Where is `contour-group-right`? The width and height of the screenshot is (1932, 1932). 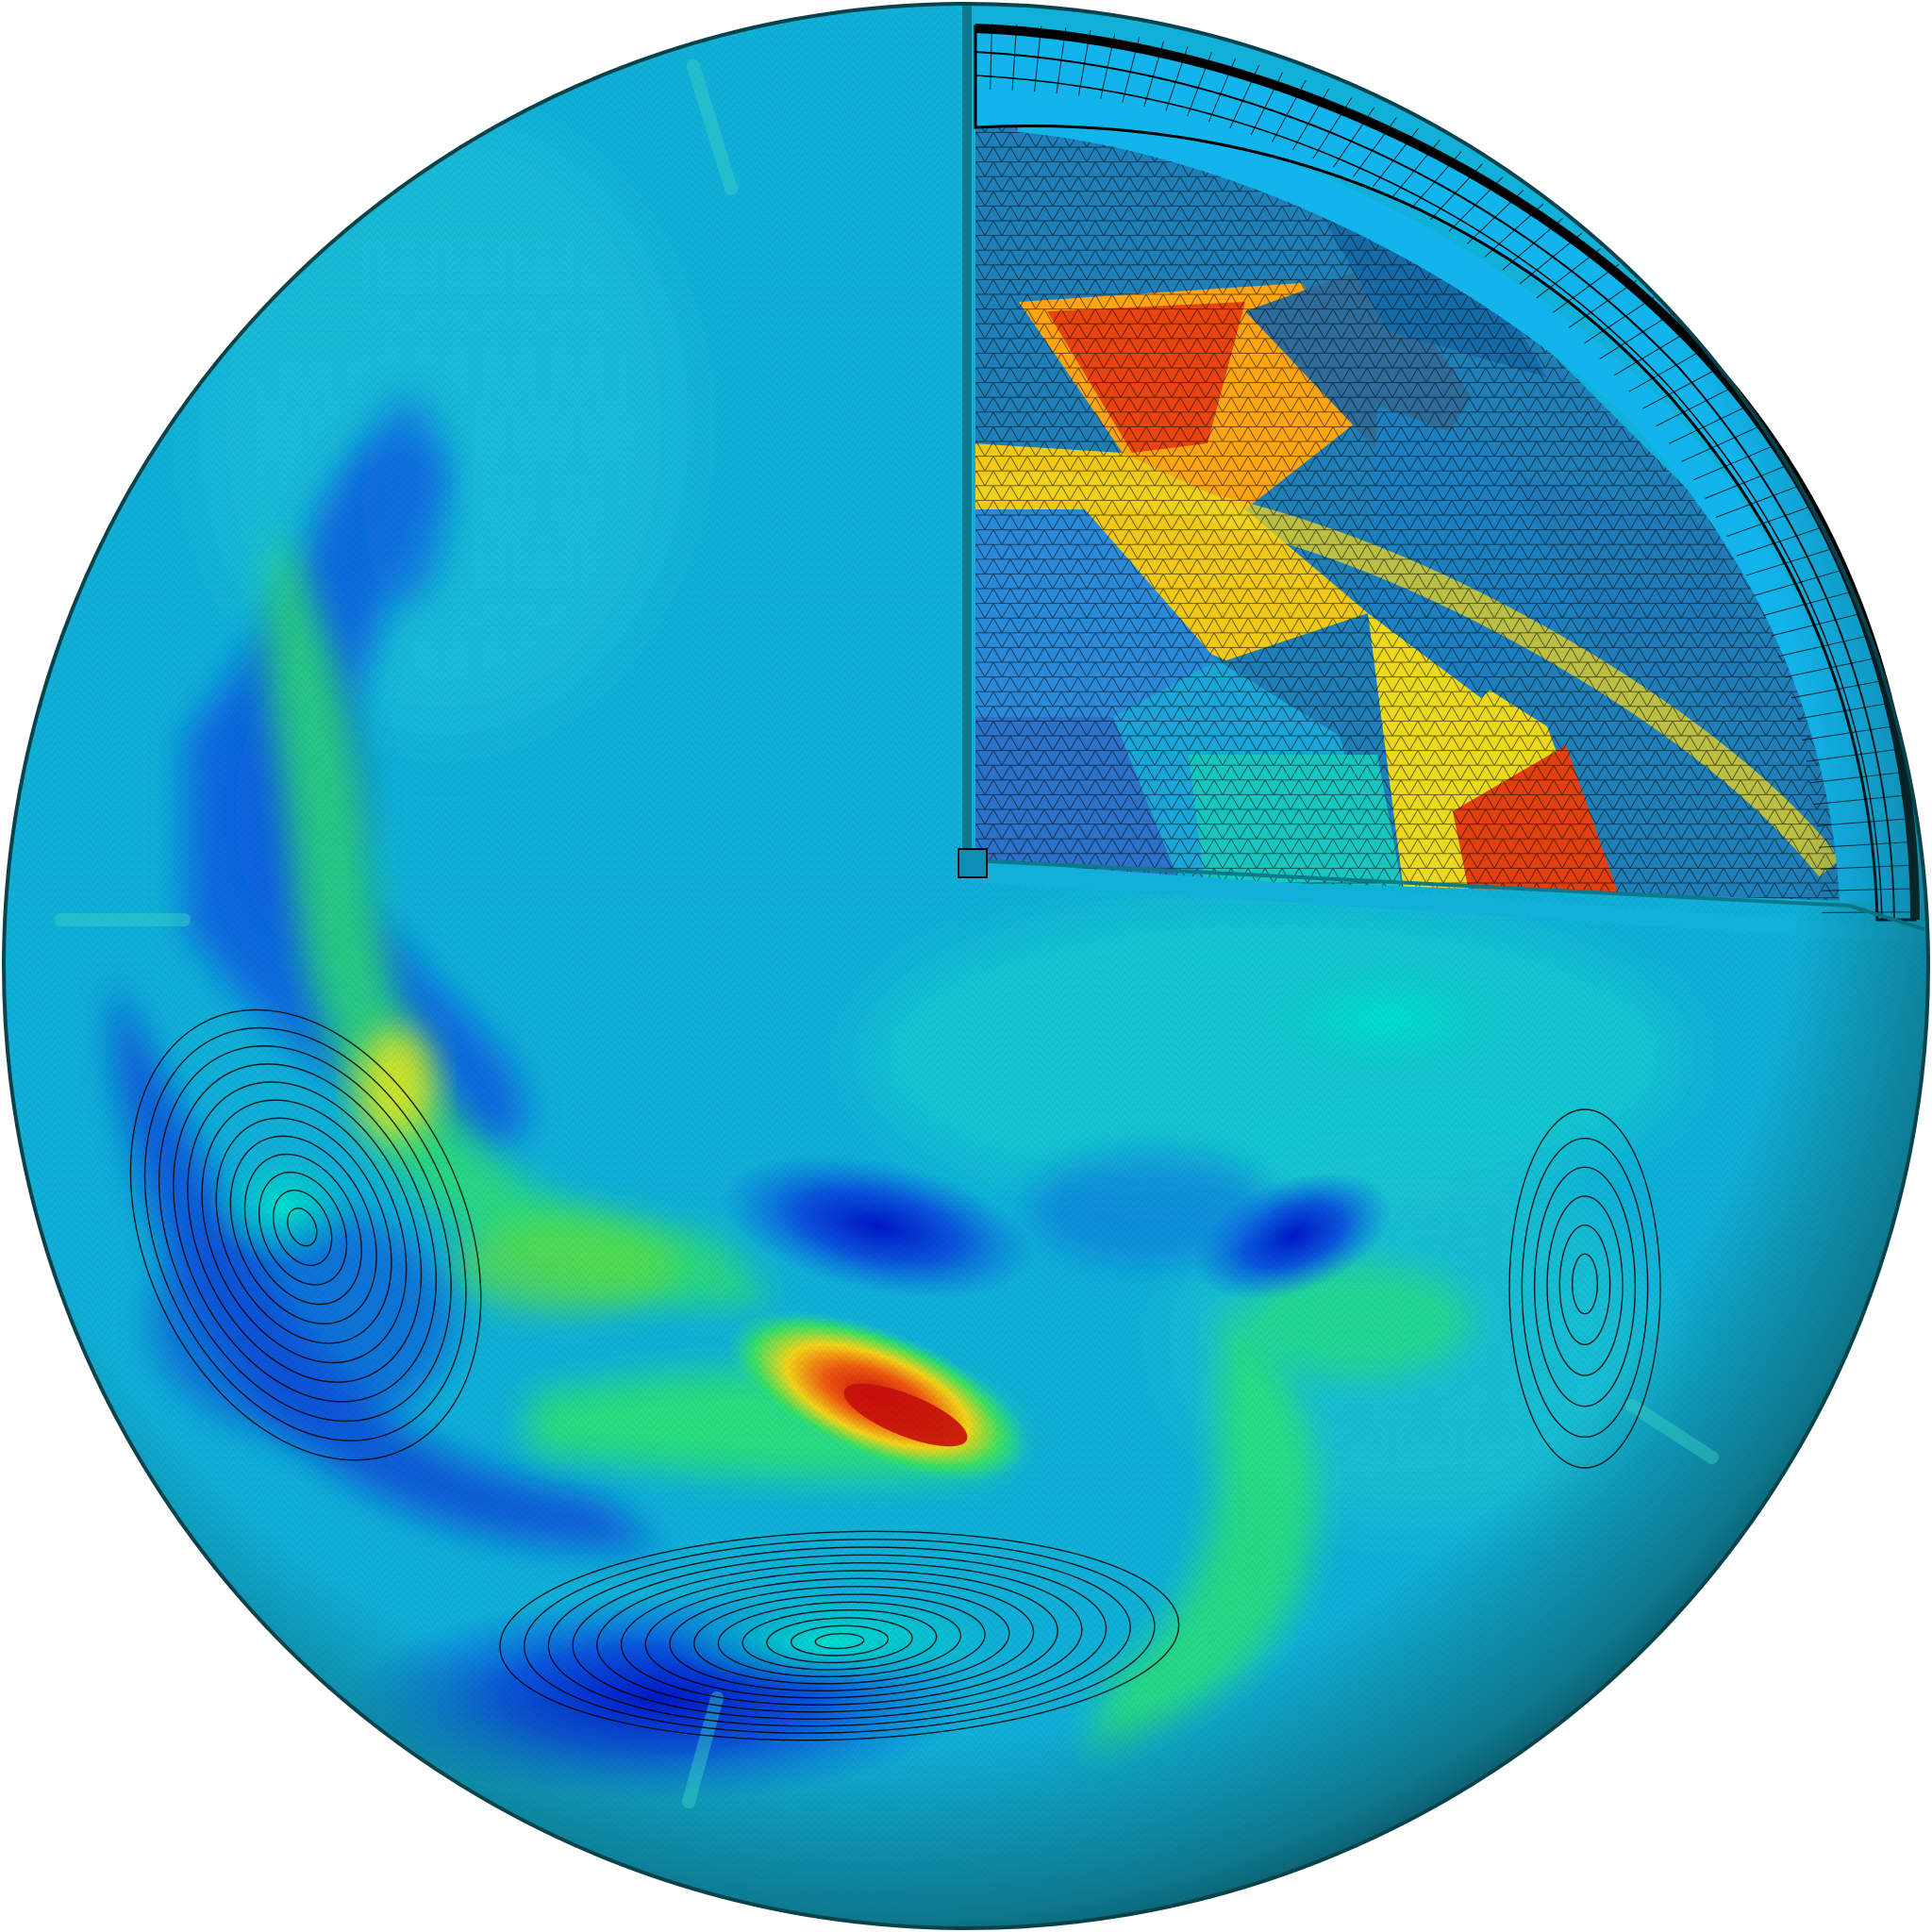 contour-group-right is located at coordinates (1584, 1288).